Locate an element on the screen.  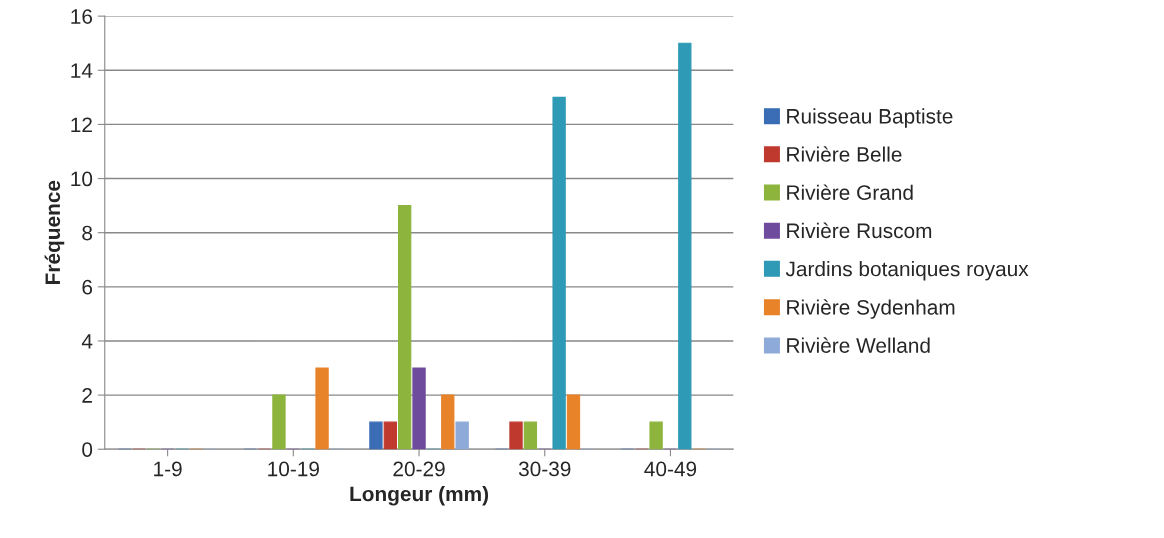
legend-label: Rivière Welland is located at coordinates (858, 345).